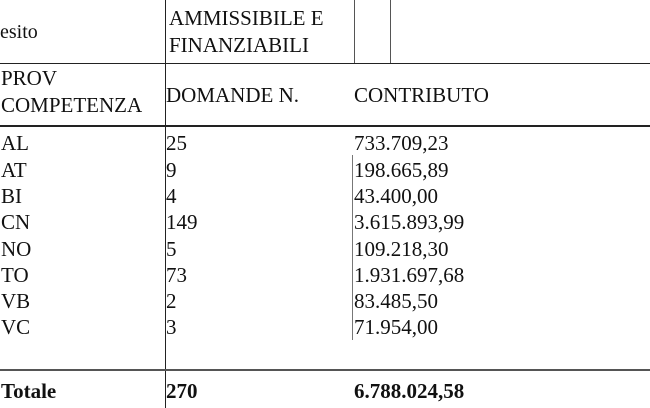 The image size is (650, 408). What do you see at coordinates (19, 32) in the screenshot?
I see `esito-label: esito` at bounding box center [19, 32].